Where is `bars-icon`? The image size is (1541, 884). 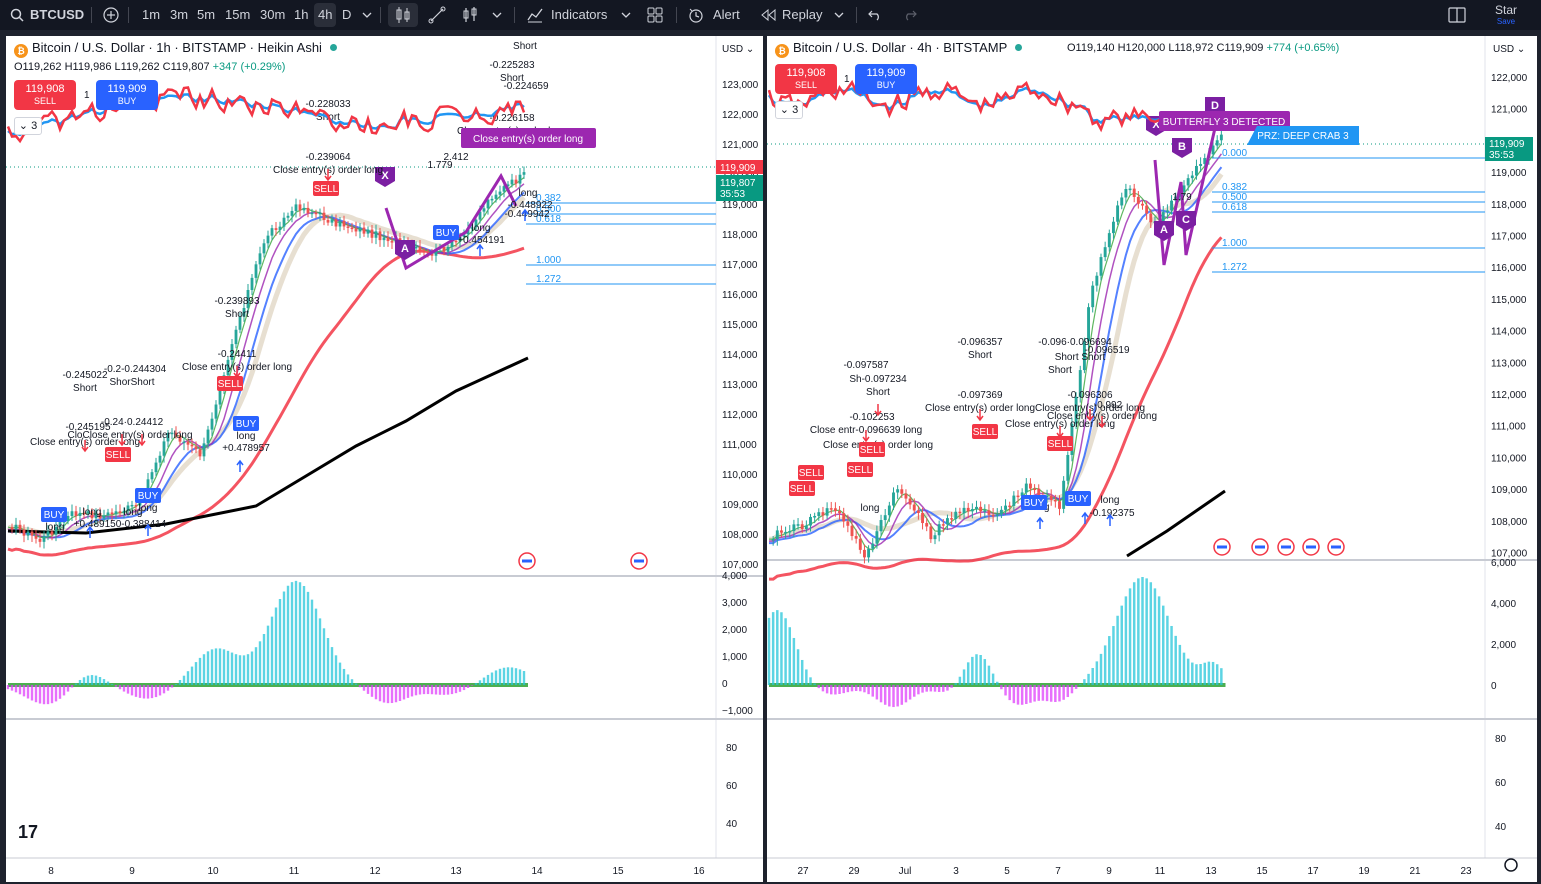
bars-icon is located at coordinates (471, 15).